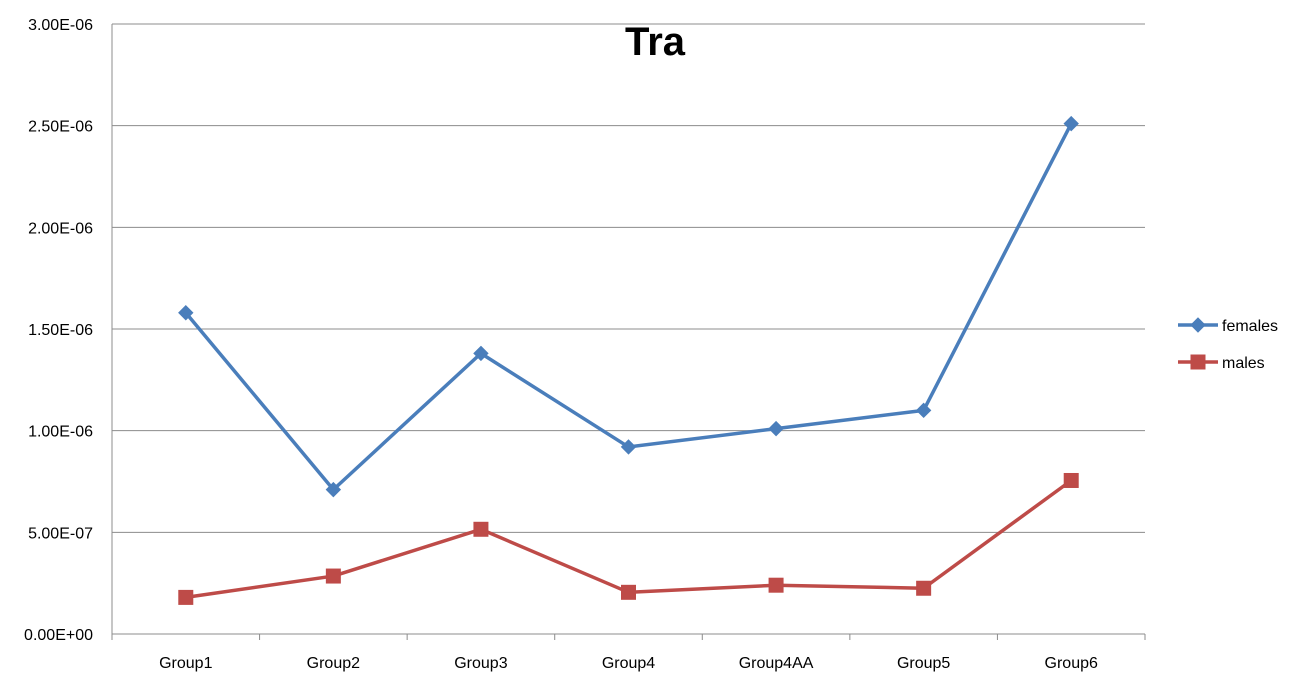  What do you see at coordinates (185, 663) in the screenshot?
I see `x-tick-label: Group1` at bounding box center [185, 663].